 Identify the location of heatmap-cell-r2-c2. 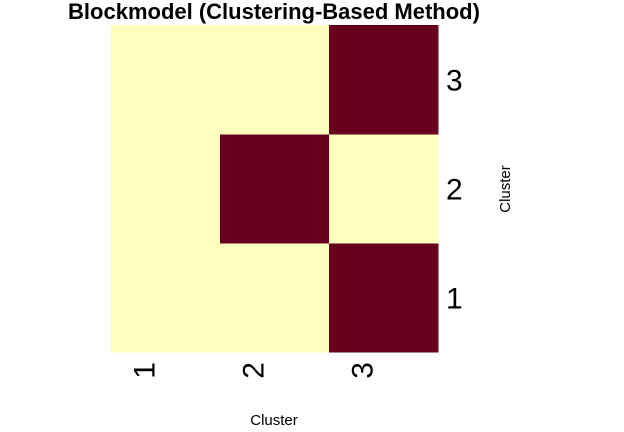
(275, 189).